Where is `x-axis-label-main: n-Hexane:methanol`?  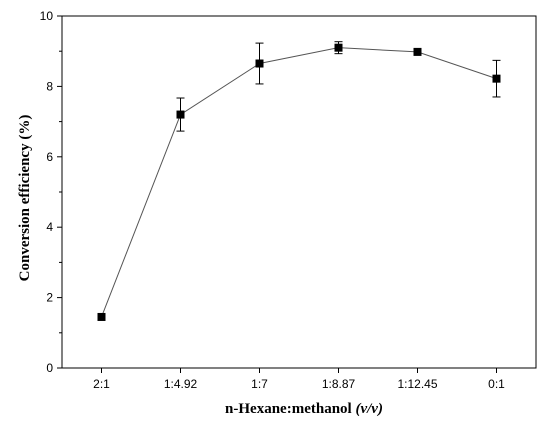 x-axis-label-main: n-Hexane:methanol is located at coordinates (290, 409).